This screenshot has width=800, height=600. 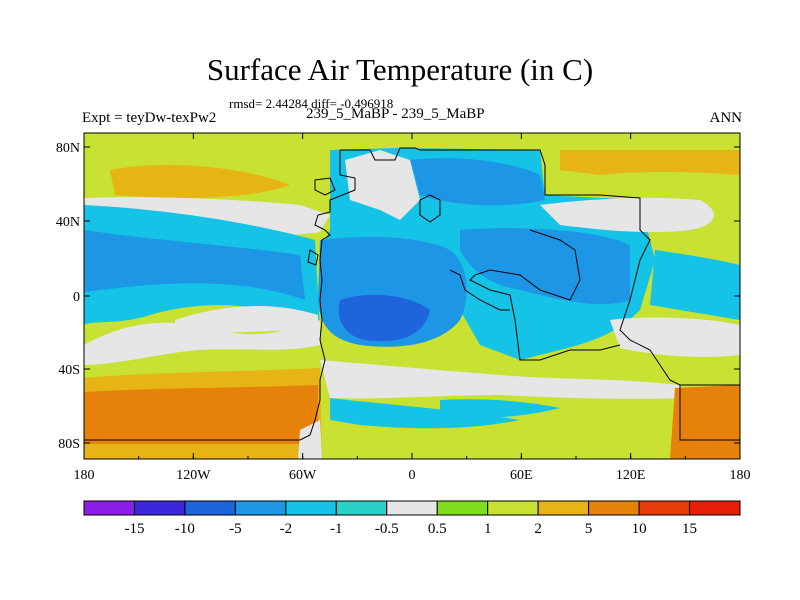 What do you see at coordinates (437, 529) in the screenshot?
I see `colorbar-label: 0.5` at bounding box center [437, 529].